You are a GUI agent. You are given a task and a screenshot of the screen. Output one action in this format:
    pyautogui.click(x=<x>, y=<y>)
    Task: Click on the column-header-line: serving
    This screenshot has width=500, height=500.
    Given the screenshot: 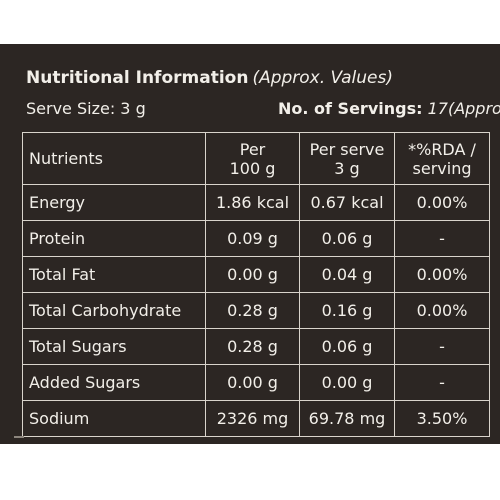 What is the action you would take?
    pyautogui.click(x=442, y=168)
    